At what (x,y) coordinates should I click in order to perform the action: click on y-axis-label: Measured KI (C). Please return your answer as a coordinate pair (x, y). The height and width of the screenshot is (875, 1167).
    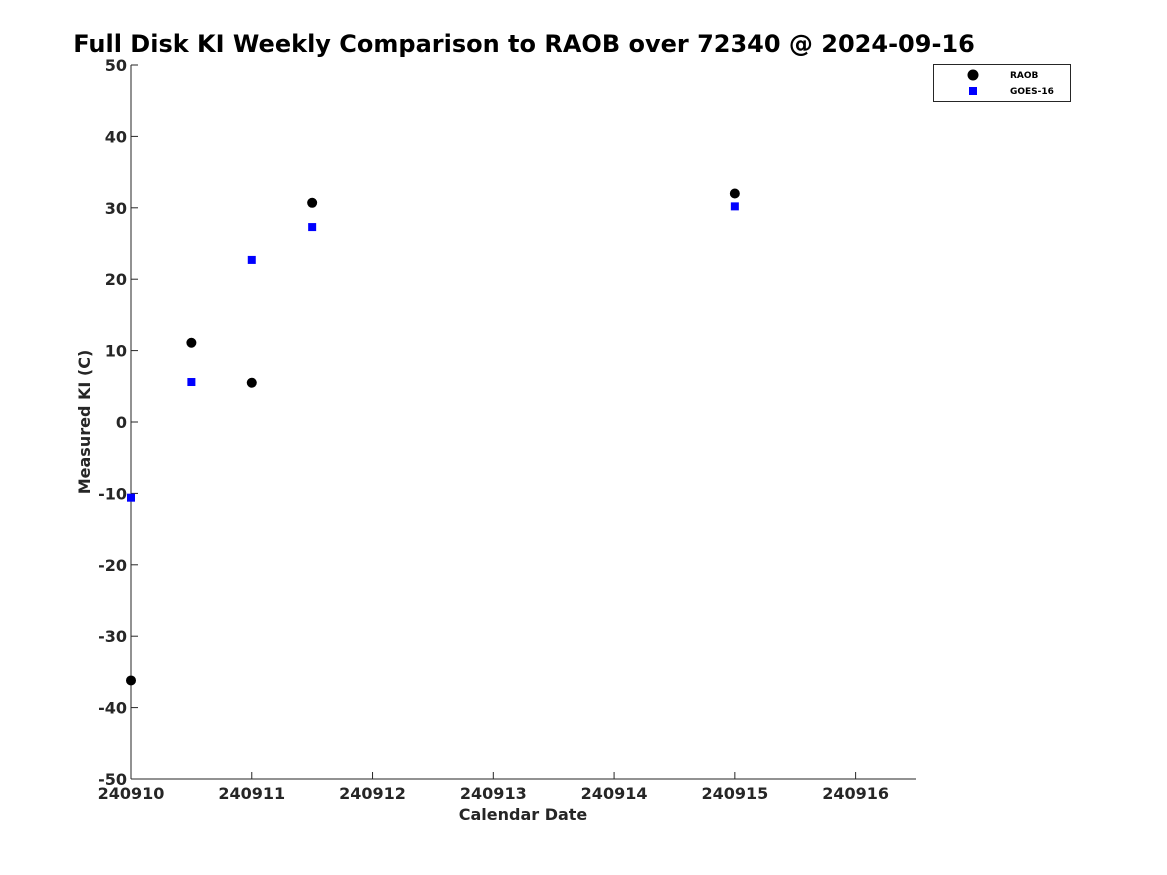
    Looking at the image, I should click on (84, 422).